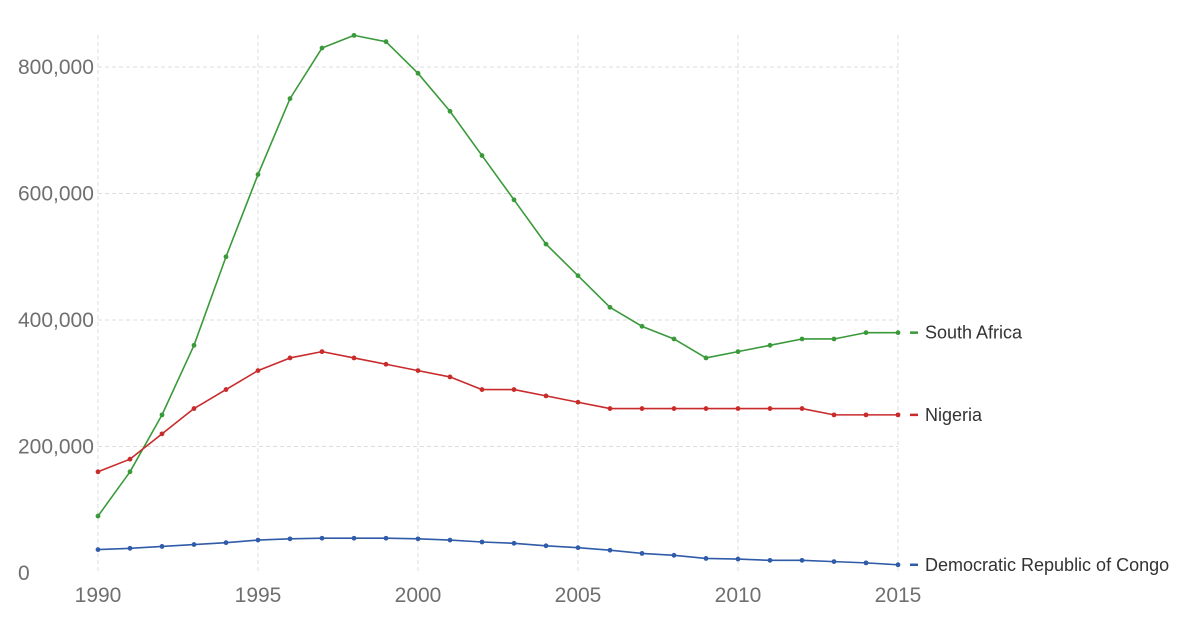  What do you see at coordinates (56, 320) in the screenshot?
I see `y-tick-label: 400,000` at bounding box center [56, 320].